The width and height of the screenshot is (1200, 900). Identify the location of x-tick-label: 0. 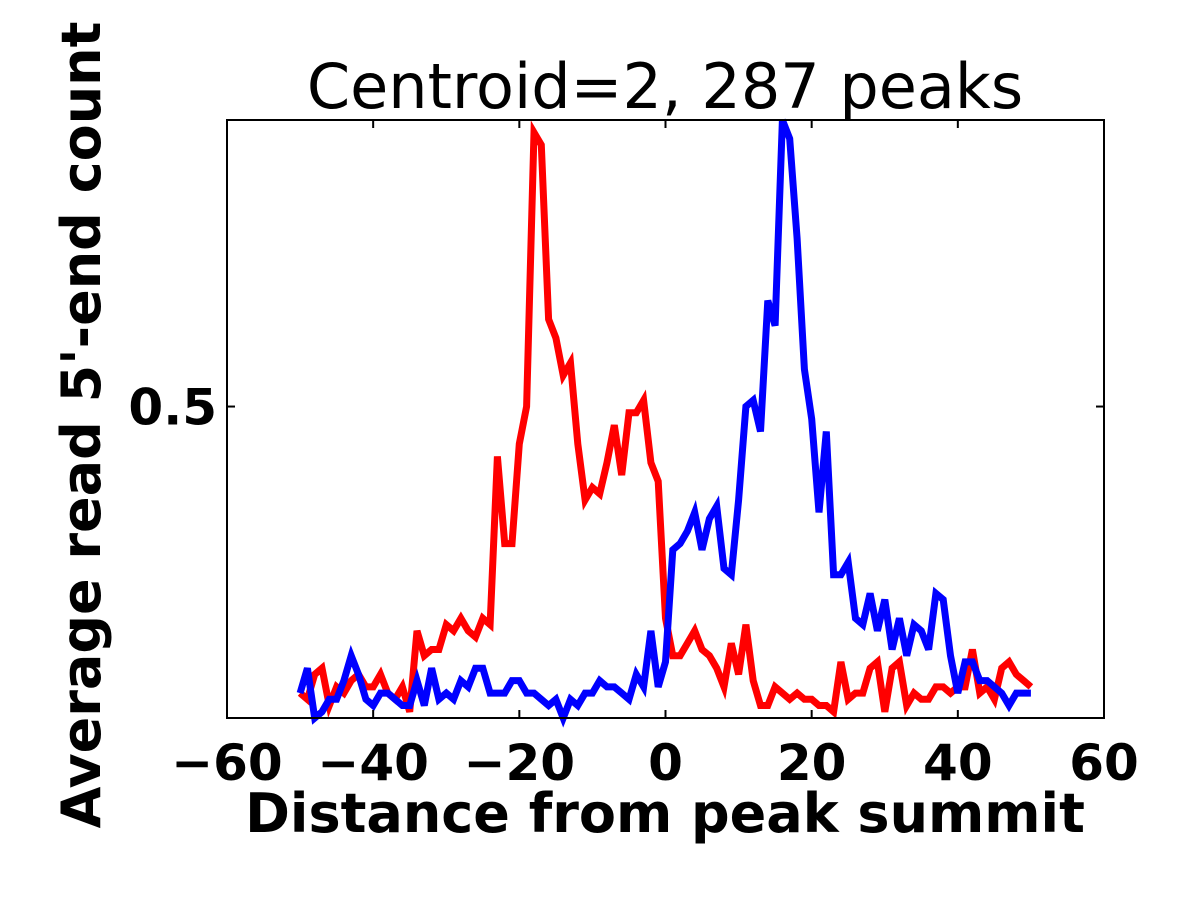
(665, 763).